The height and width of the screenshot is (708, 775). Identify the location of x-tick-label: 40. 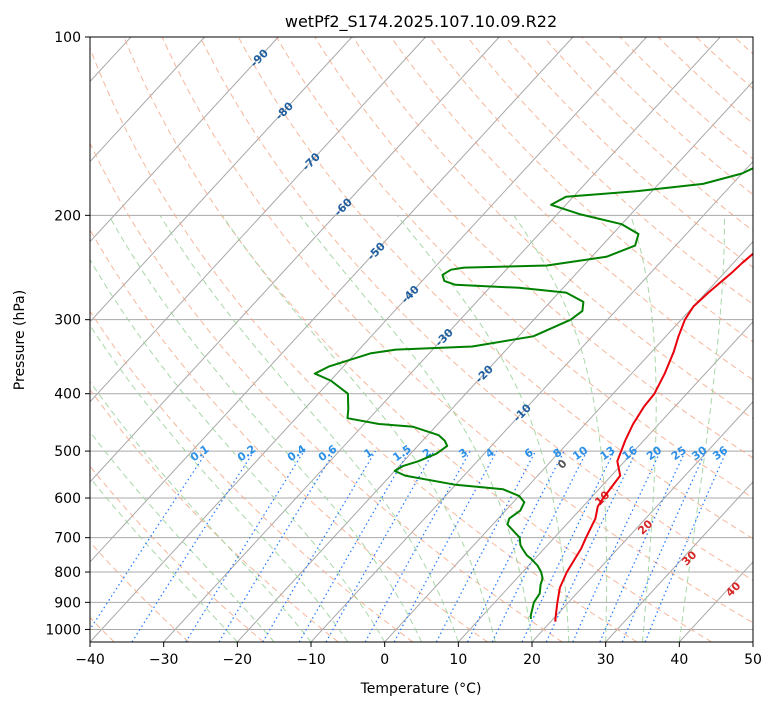
(679, 660).